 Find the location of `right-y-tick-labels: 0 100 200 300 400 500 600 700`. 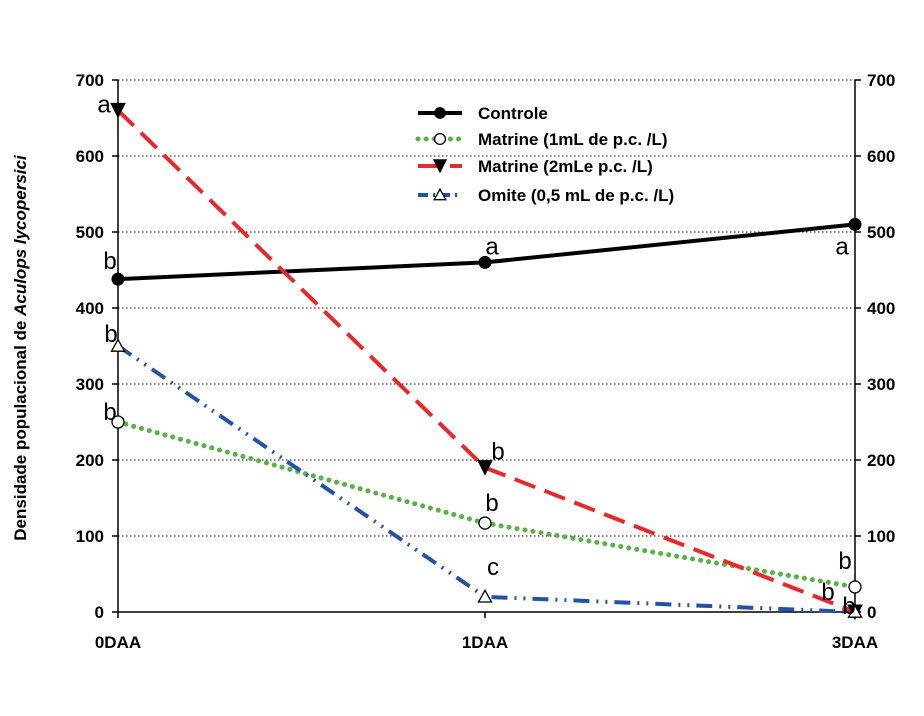

right-y-tick-labels: 0 100 200 300 400 500 600 700 is located at coordinates (881, 346).